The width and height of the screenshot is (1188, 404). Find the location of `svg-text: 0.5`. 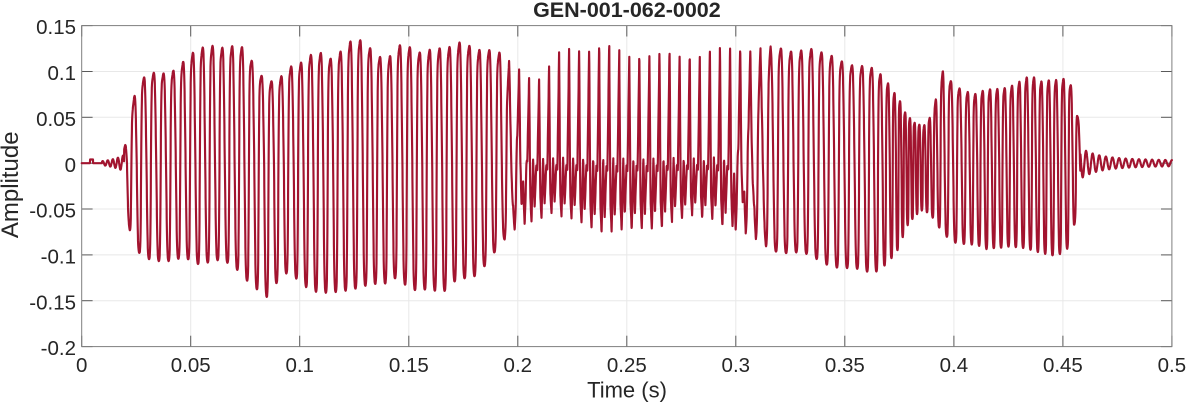

svg-text: 0.5 is located at coordinates (1172, 365).